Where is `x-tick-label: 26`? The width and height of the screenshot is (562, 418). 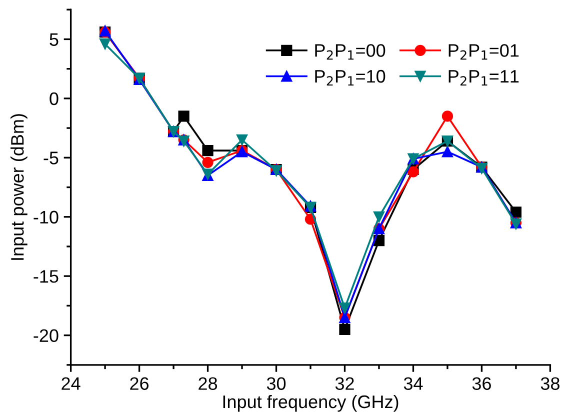
x-tick-label: 26 is located at coordinates (139, 383).